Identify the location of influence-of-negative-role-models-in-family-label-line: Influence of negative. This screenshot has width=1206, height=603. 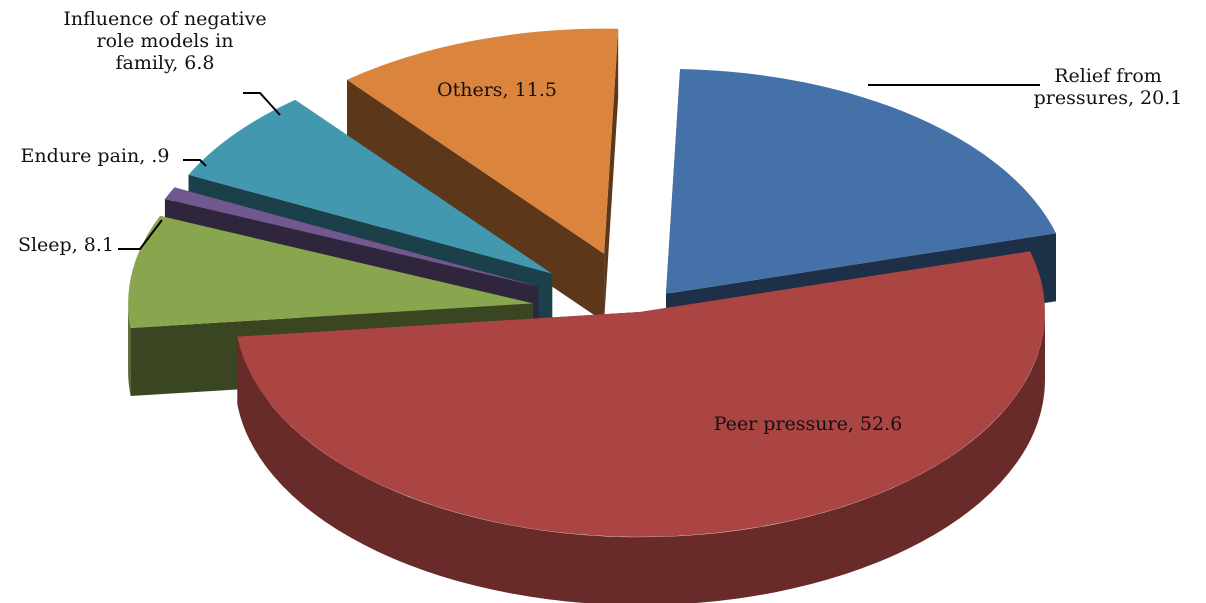
(164, 19).